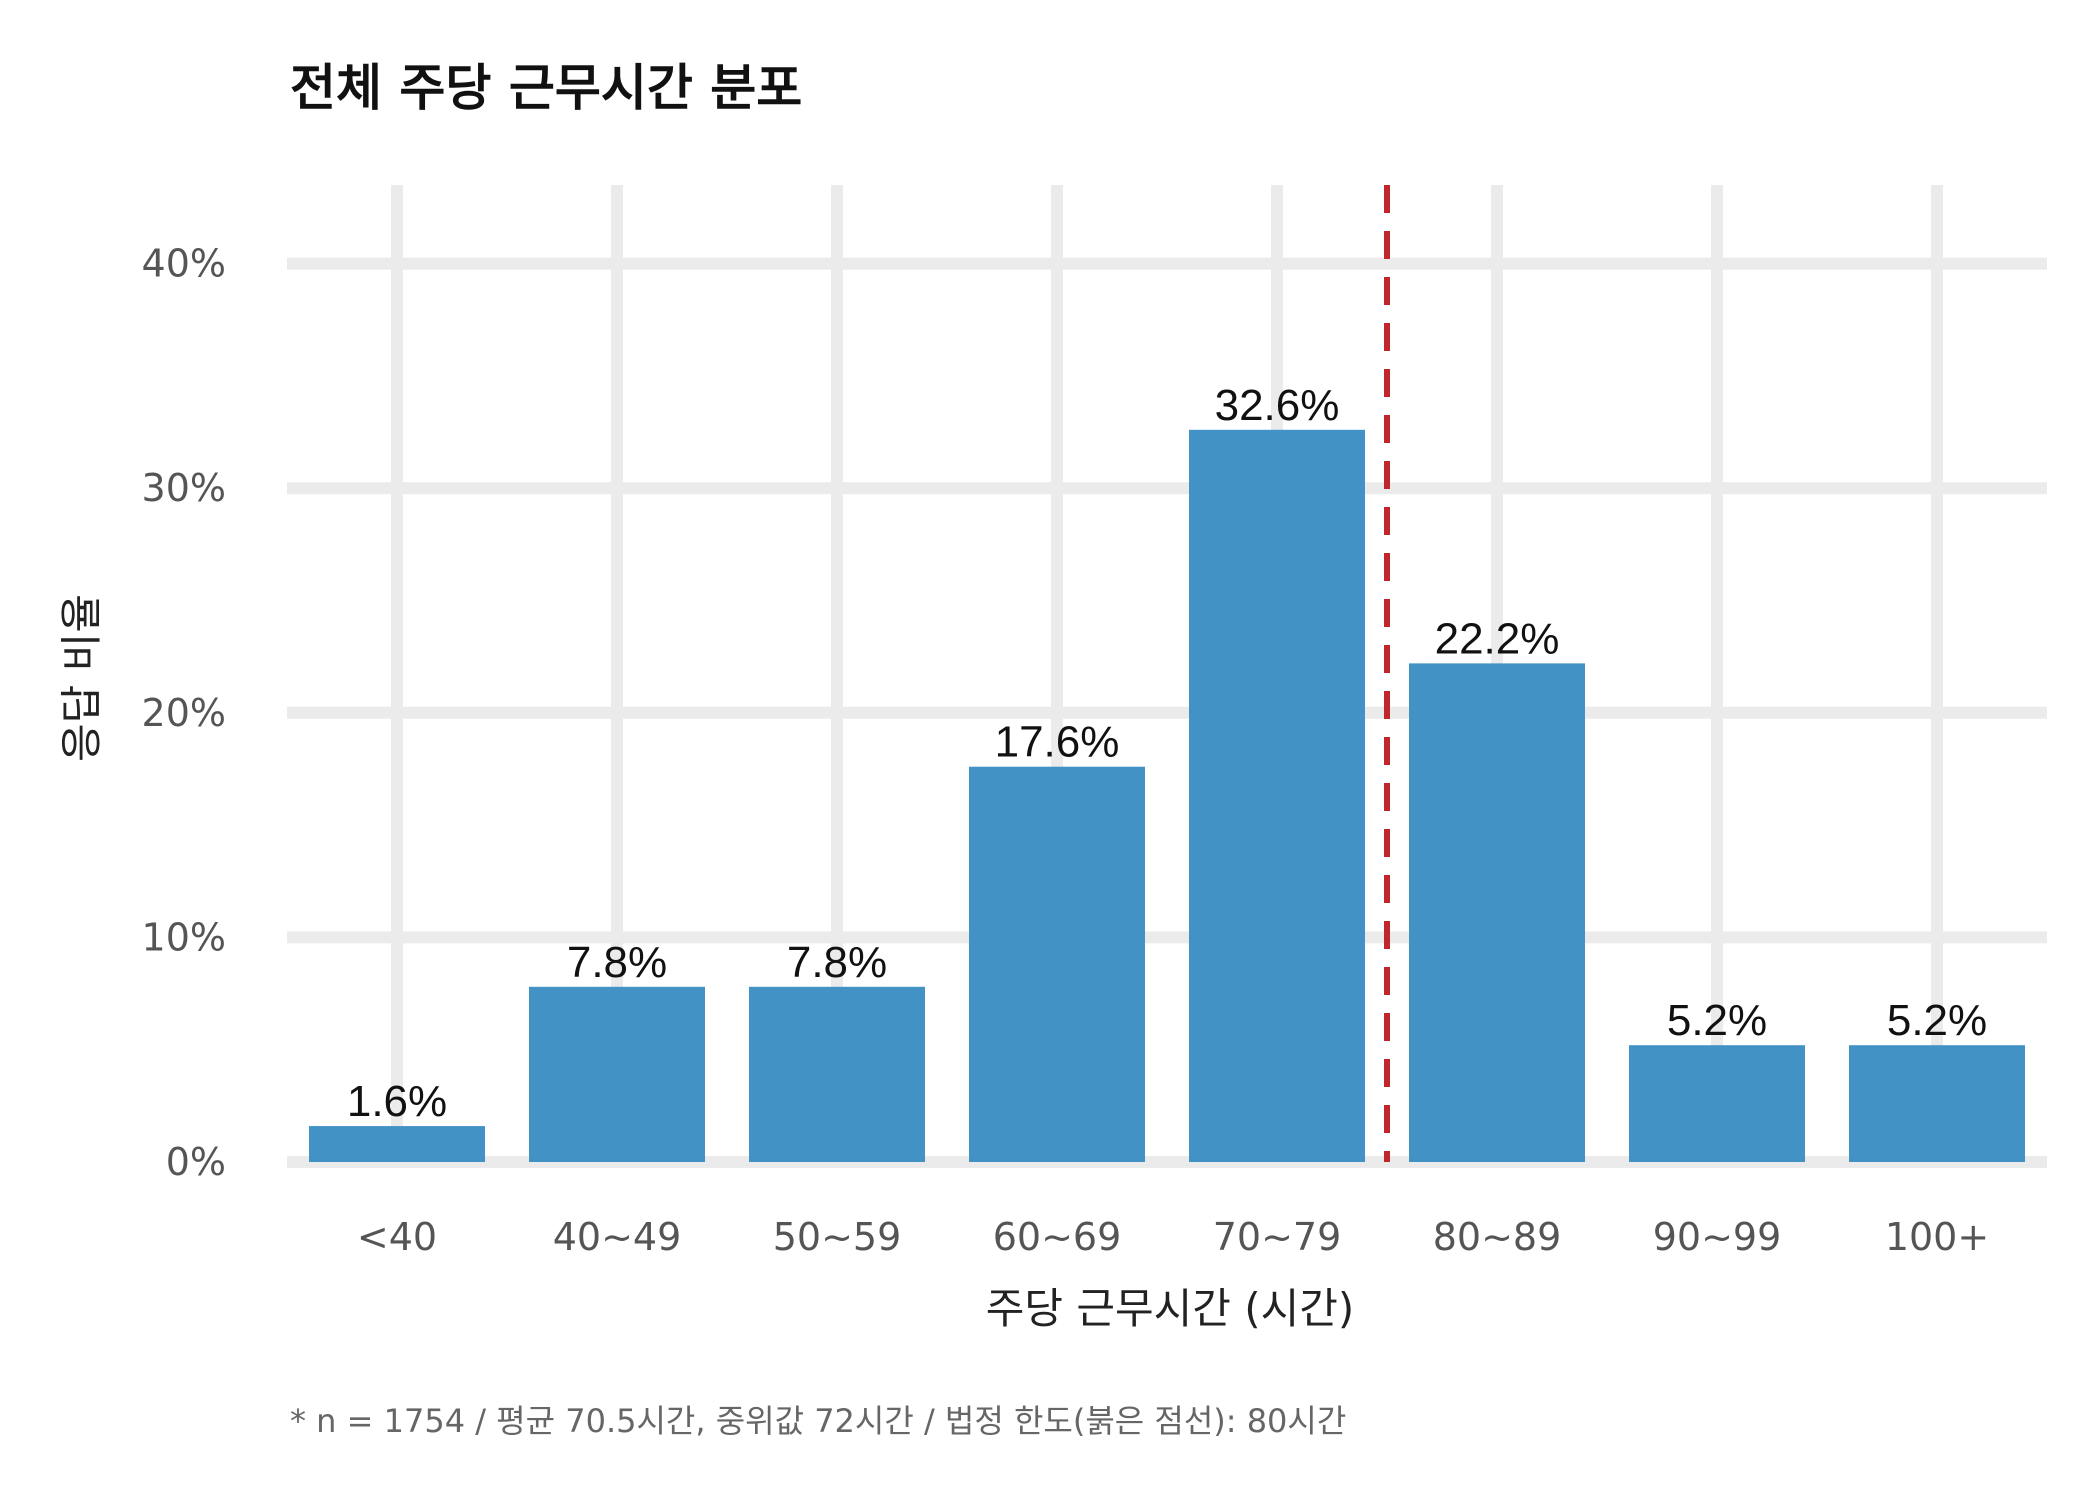 The height and width of the screenshot is (1500, 2100). Describe the element at coordinates (1057, 1237) in the screenshot. I see `x-tick-label: 60~69` at that location.